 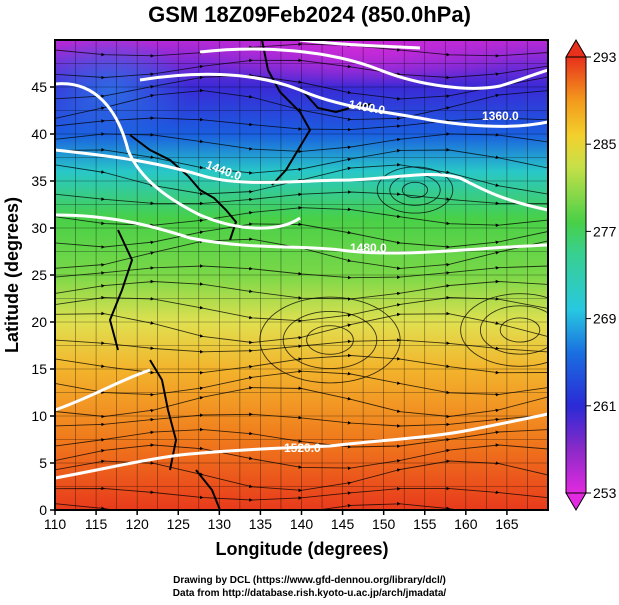 What do you see at coordinates (137, 524) in the screenshot?
I see `x-tick-label: 120` at bounding box center [137, 524].